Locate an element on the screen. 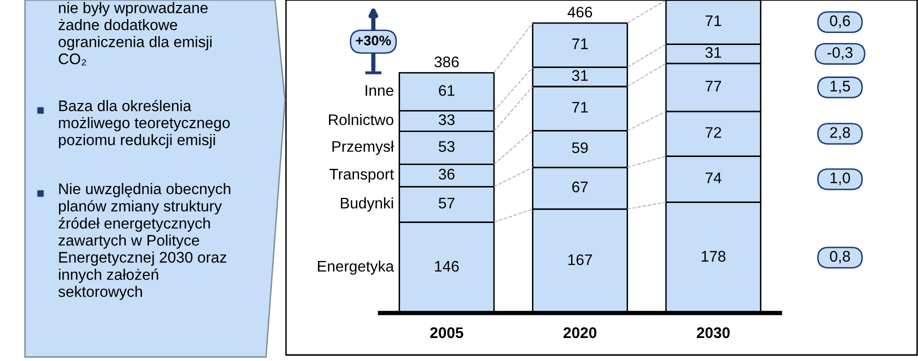 The height and width of the screenshot is (361, 918). text: Baza dla określenia możliwego teoretycznego poziomu redukcji emisji is located at coordinates (144, 124).